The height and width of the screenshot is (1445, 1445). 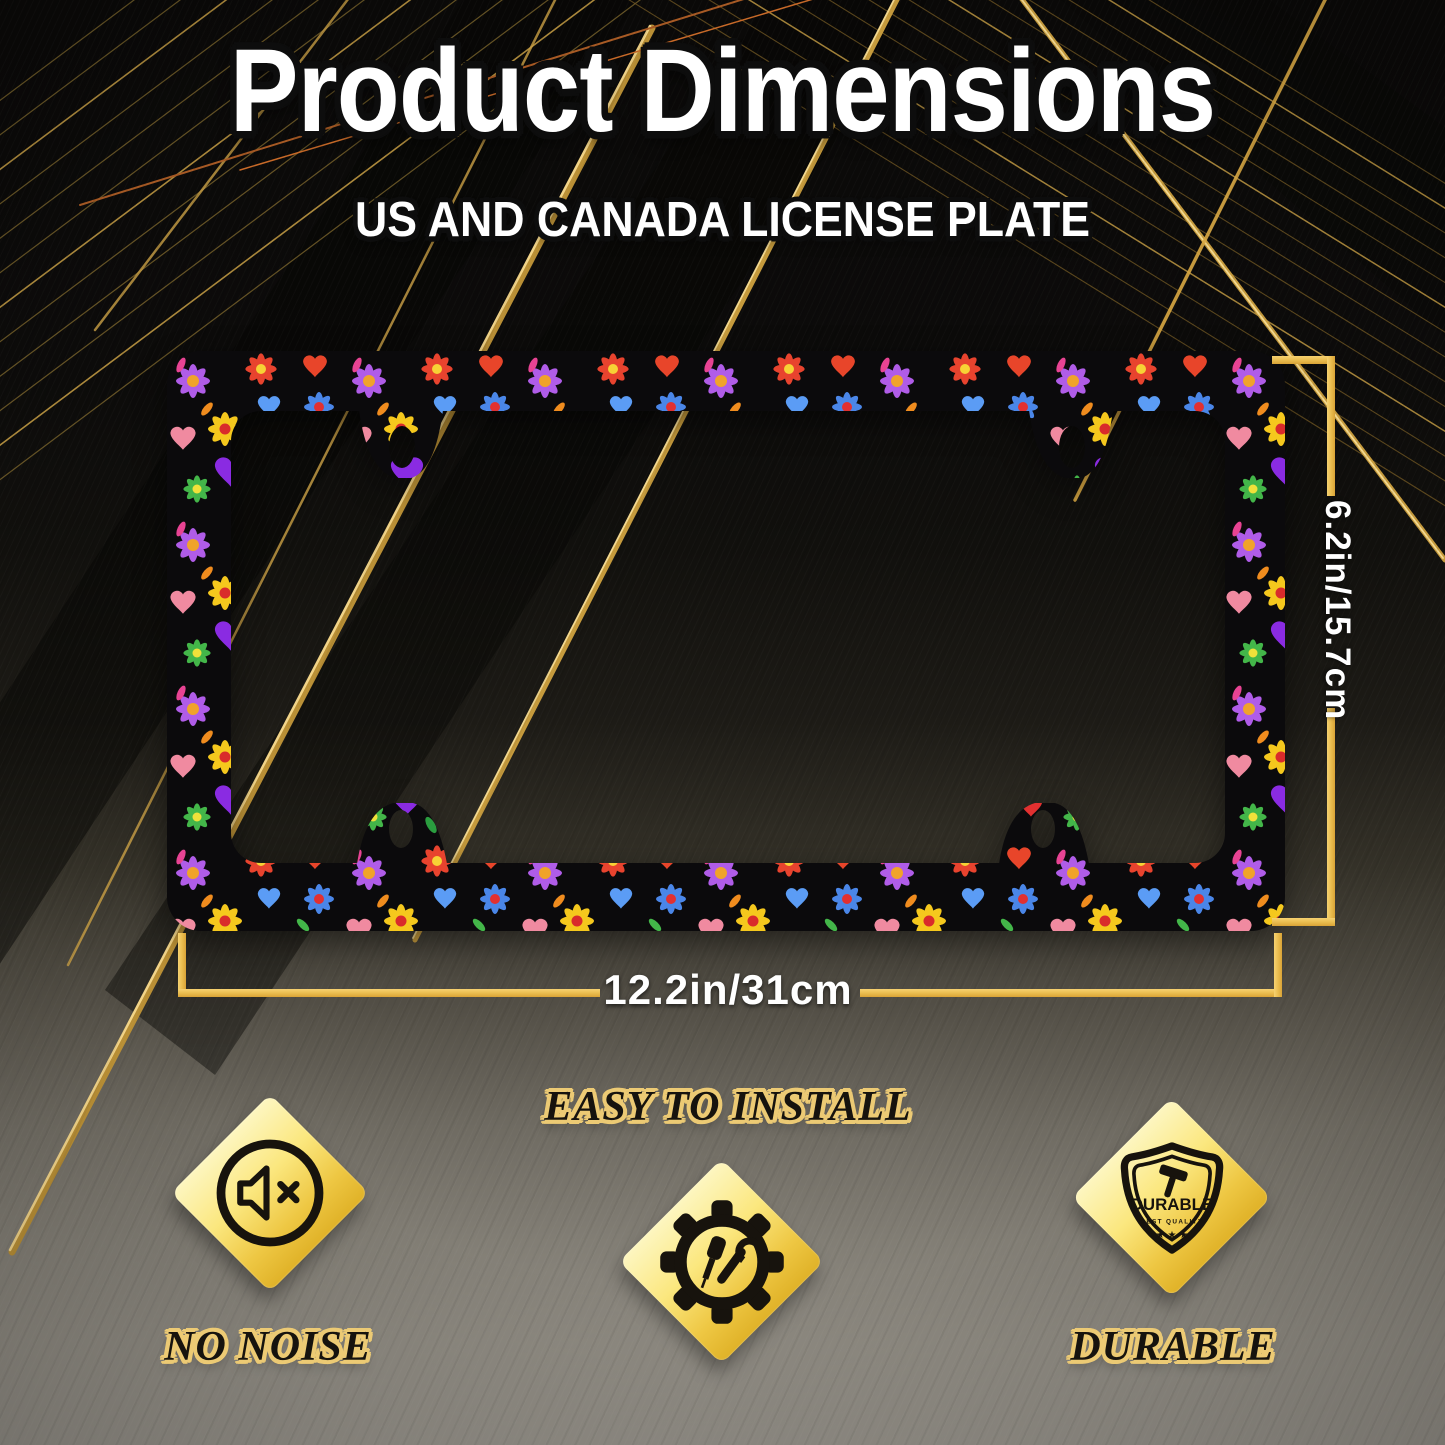 I want to click on height-bracket-line-upper, so click(x=1331, y=426).